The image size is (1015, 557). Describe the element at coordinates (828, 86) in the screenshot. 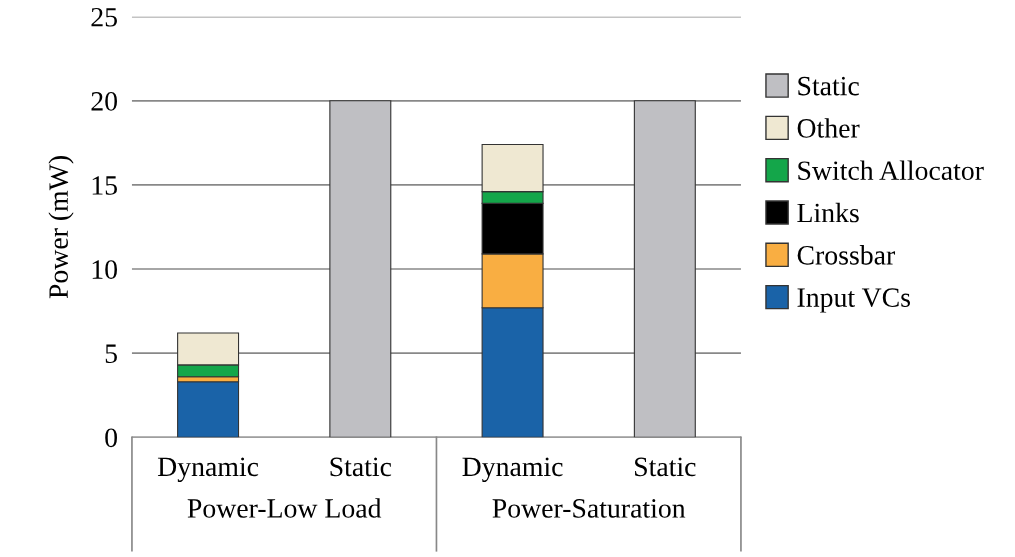

I see `legend-label: Static` at that location.